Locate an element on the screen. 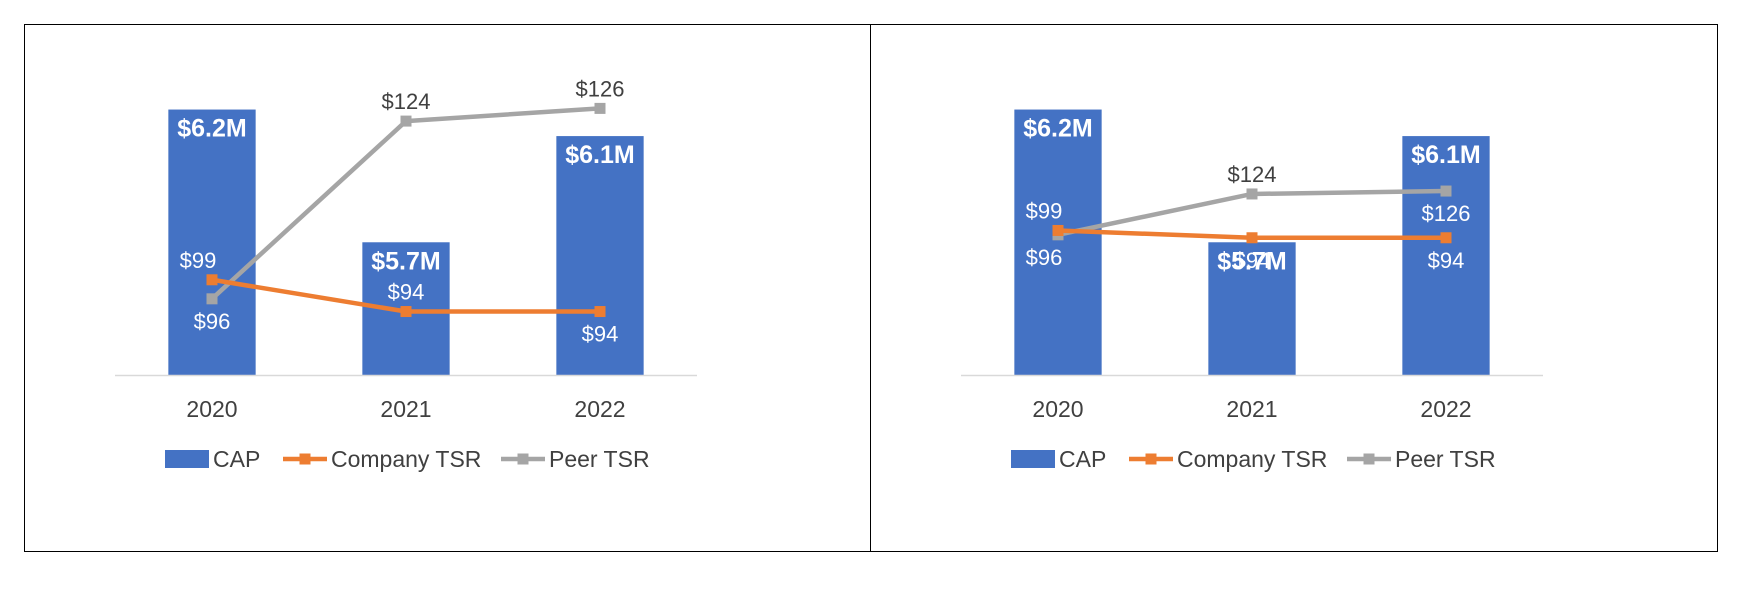 The image size is (1742, 592). cap-bar-2021 is located at coordinates (1252, 308).